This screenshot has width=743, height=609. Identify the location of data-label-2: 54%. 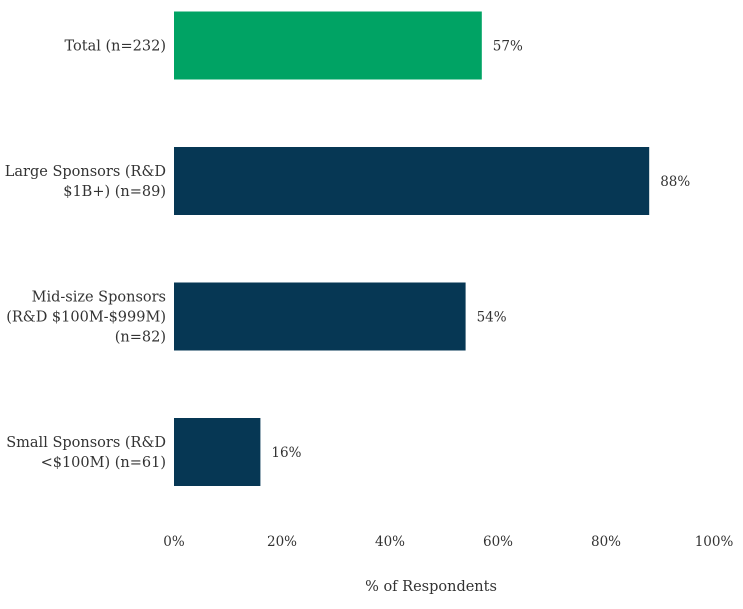
(492, 318).